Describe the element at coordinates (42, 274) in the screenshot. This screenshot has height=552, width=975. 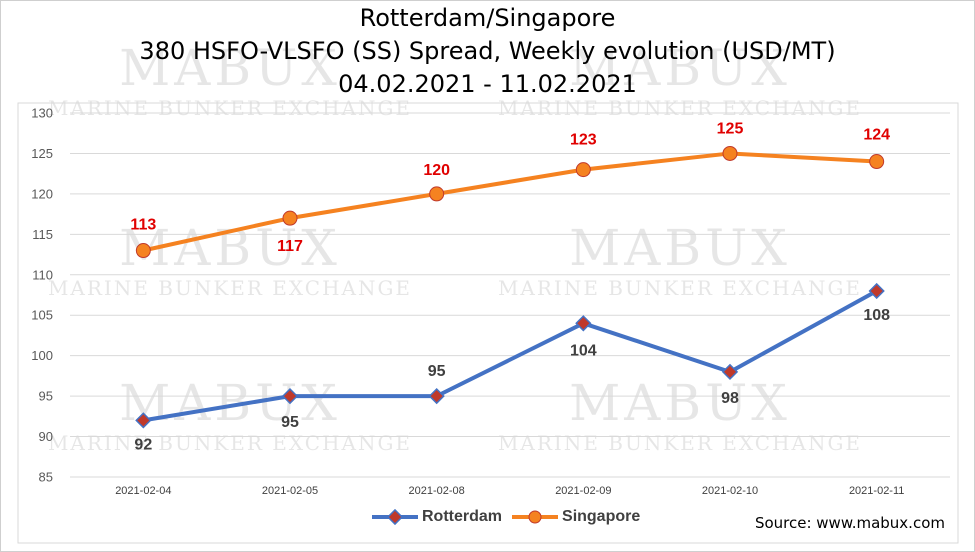
I see `y-tick-label: 110` at that location.